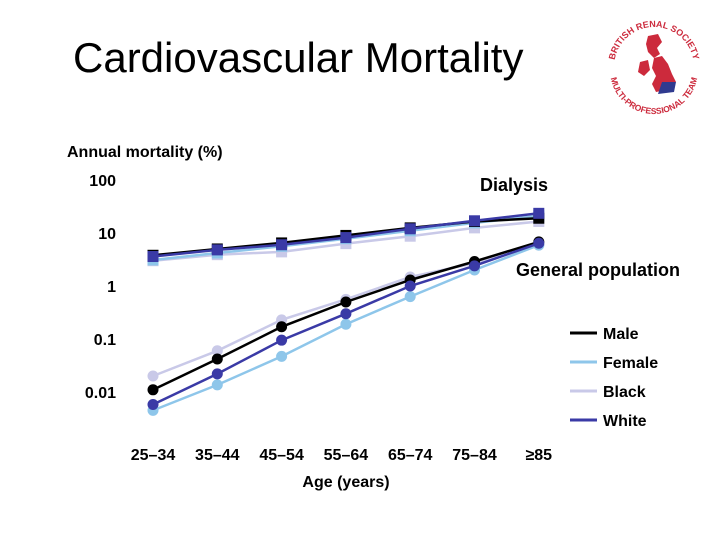 The image size is (720, 540). Describe the element at coordinates (281, 455) in the screenshot. I see `x-tick-label: 45–54` at that location.